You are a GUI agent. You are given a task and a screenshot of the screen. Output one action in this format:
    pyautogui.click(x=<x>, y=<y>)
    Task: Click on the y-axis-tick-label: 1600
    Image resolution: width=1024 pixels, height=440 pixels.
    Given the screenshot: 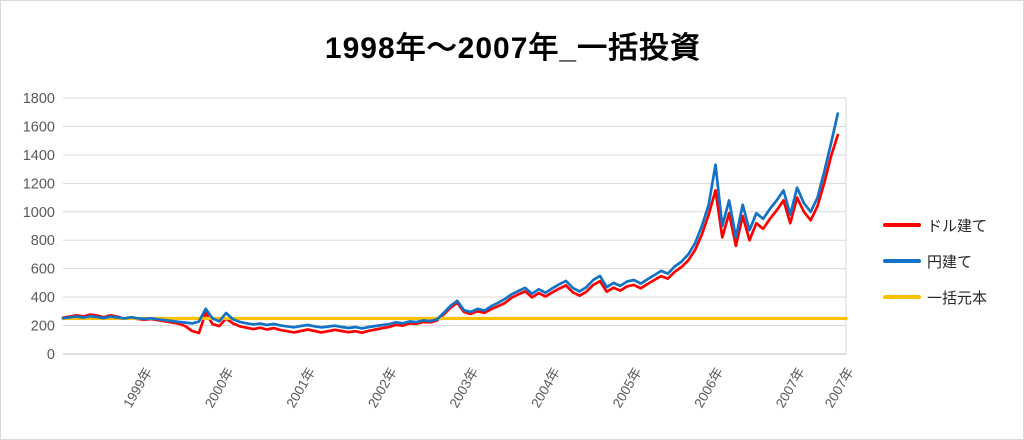 What is the action you would take?
    pyautogui.click(x=39, y=127)
    